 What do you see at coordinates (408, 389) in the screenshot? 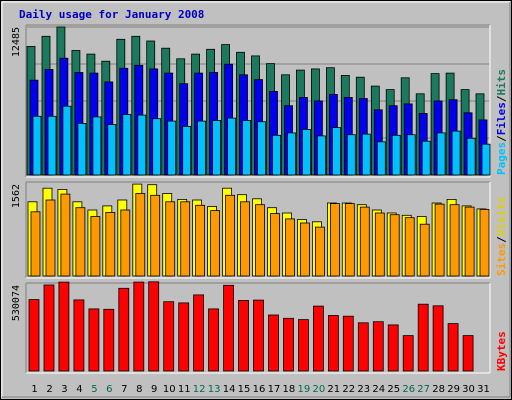
I see `x-tick-label: 26` at bounding box center [408, 389].